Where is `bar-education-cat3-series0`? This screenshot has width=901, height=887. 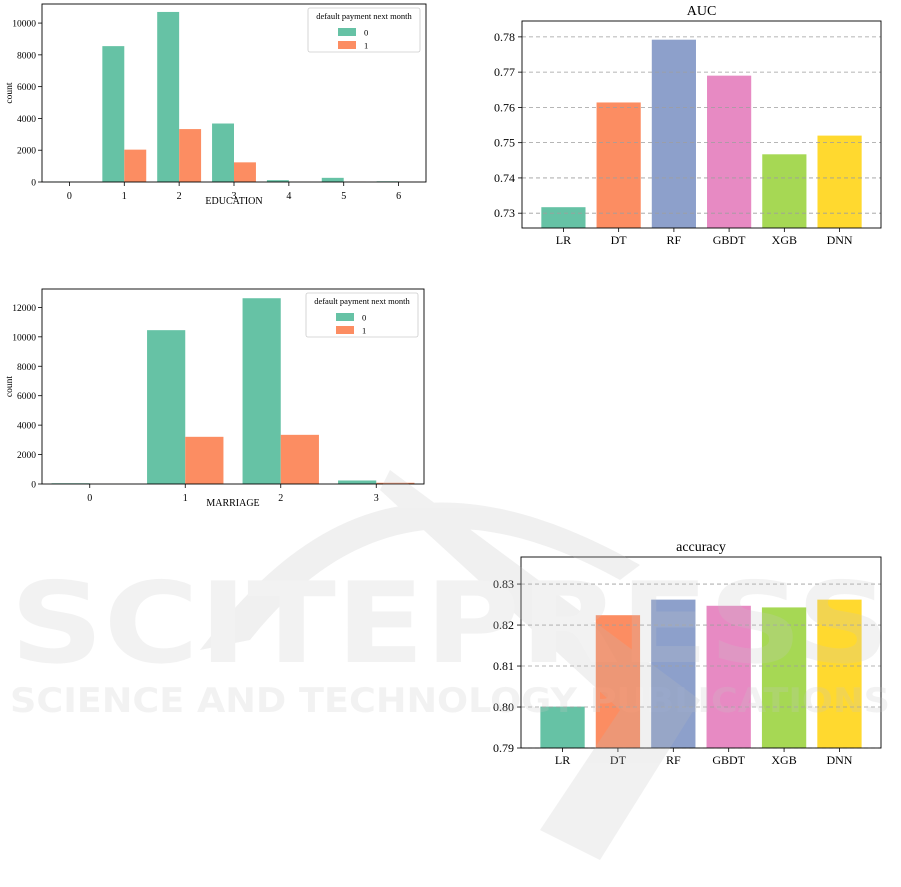
bar-education-cat3-series0 is located at coordinates (223, 152).